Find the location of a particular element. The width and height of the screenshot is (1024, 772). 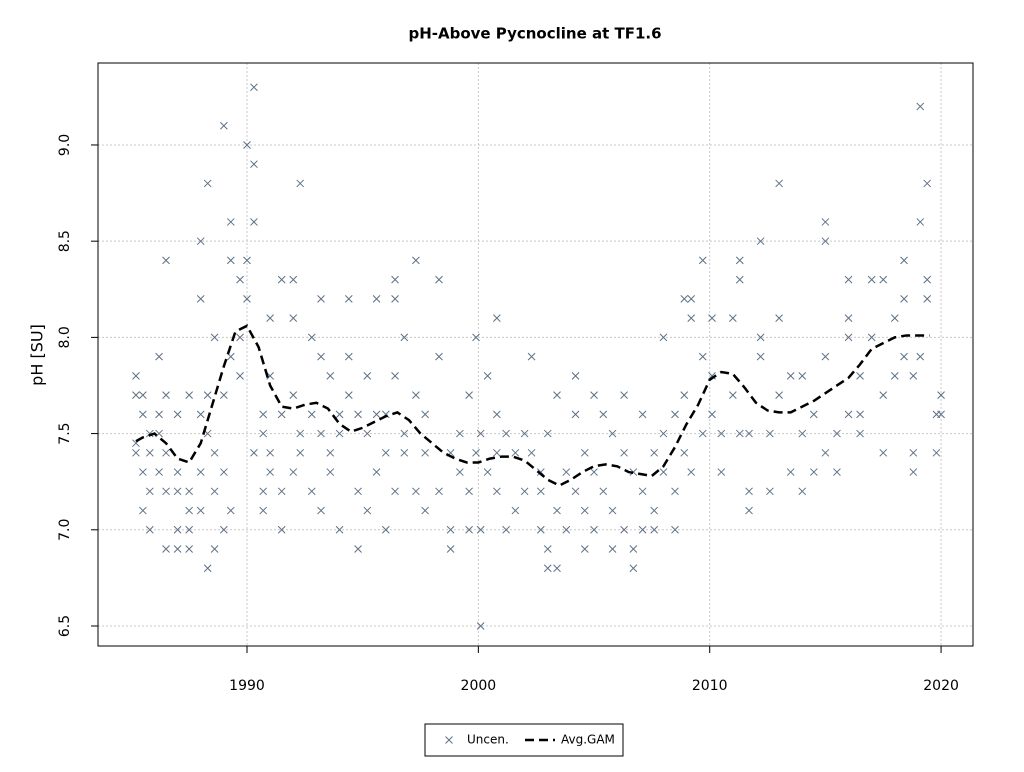

legend-label: Avg.GAM is located at coordinates (588, 740).